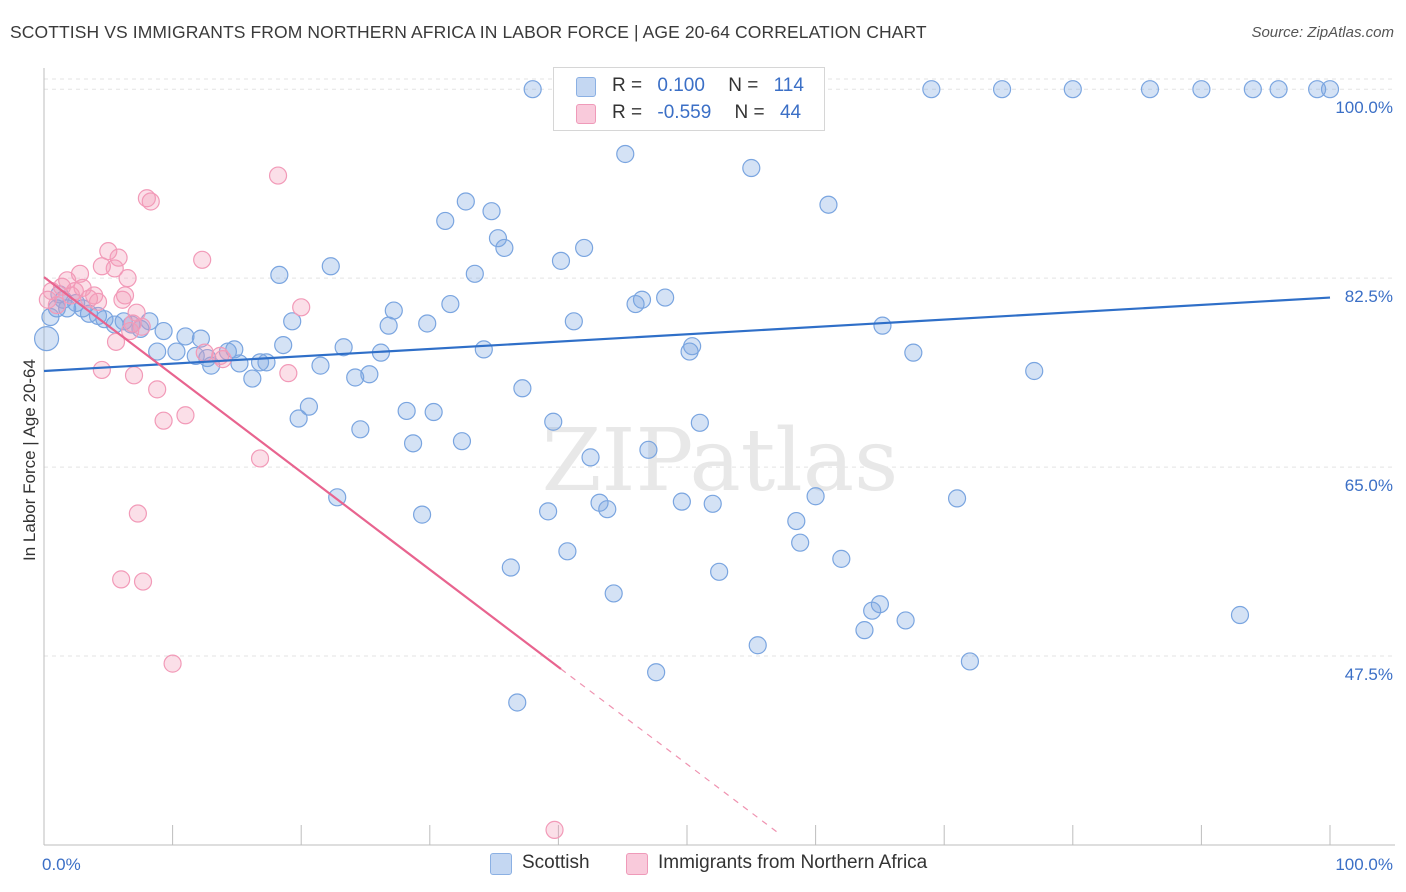 The height and width of the screenshot is (892, 1406). I want to click on y-tick-label: 65.0%, so click(1369, 485).